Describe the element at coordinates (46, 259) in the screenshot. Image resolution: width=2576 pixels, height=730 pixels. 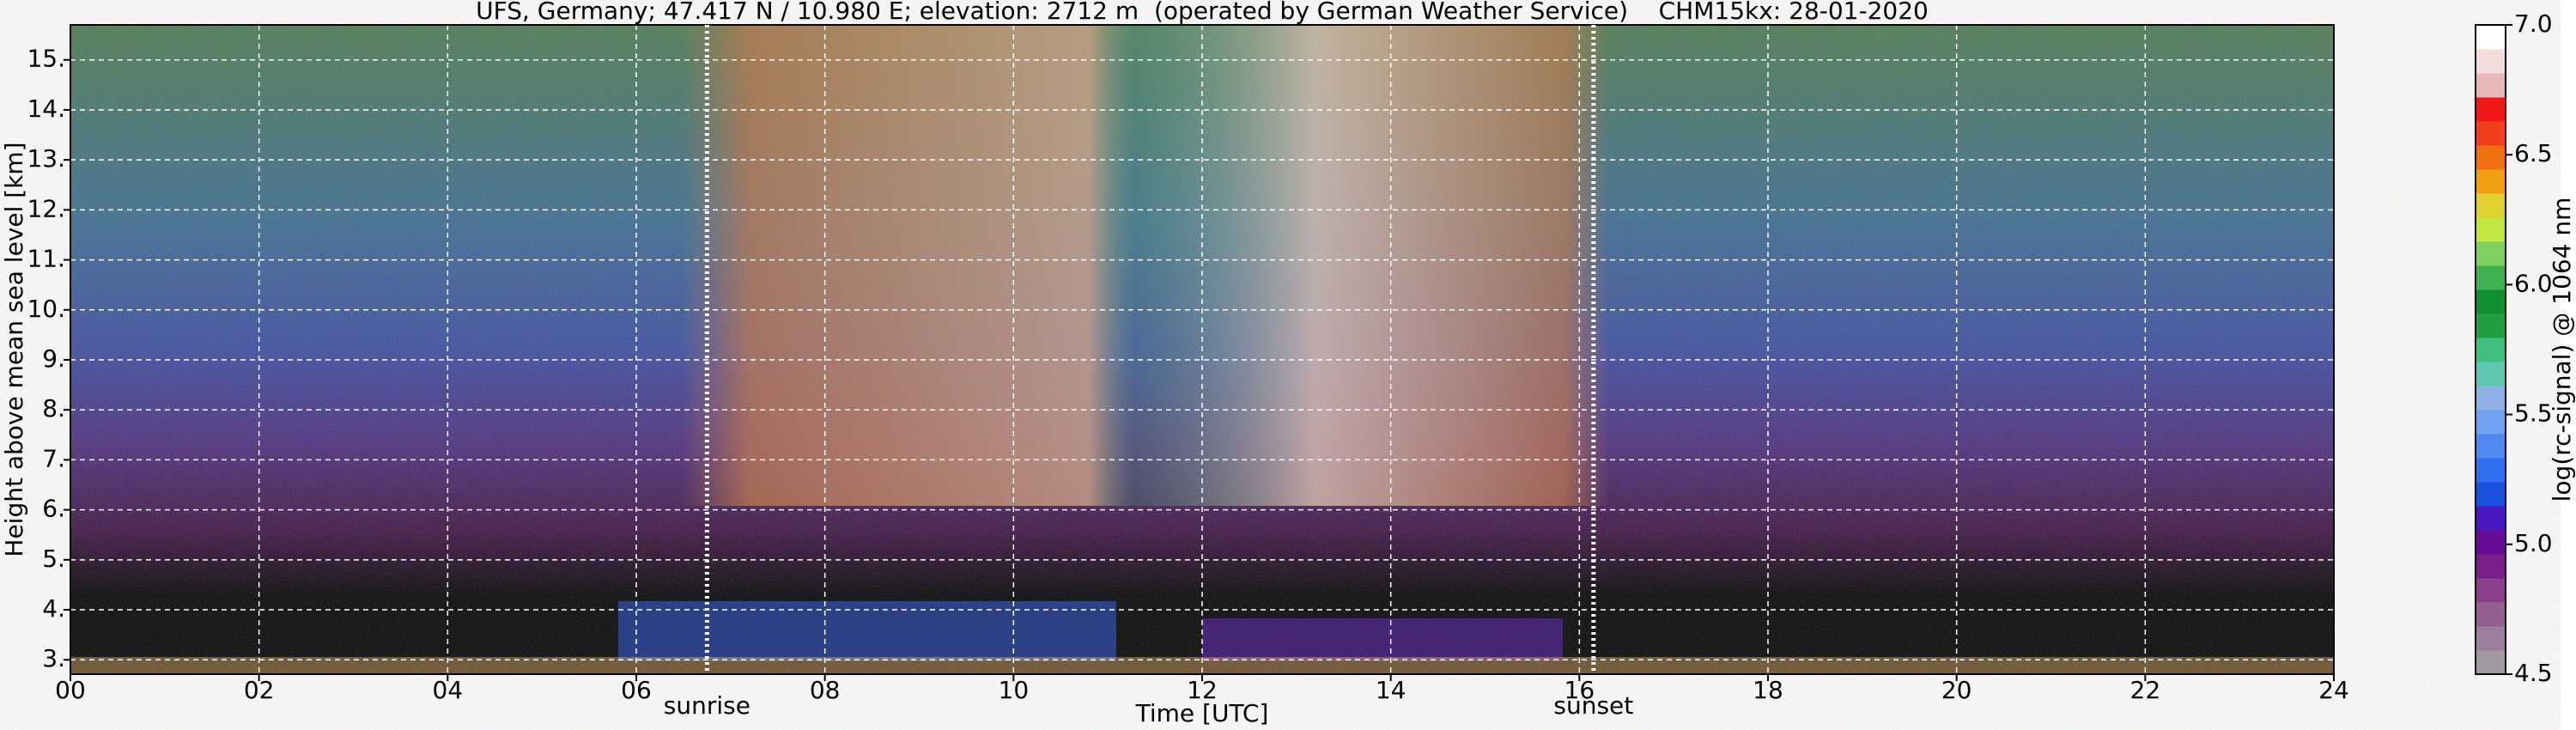
I see `y-tick-label: 11.` at that location.